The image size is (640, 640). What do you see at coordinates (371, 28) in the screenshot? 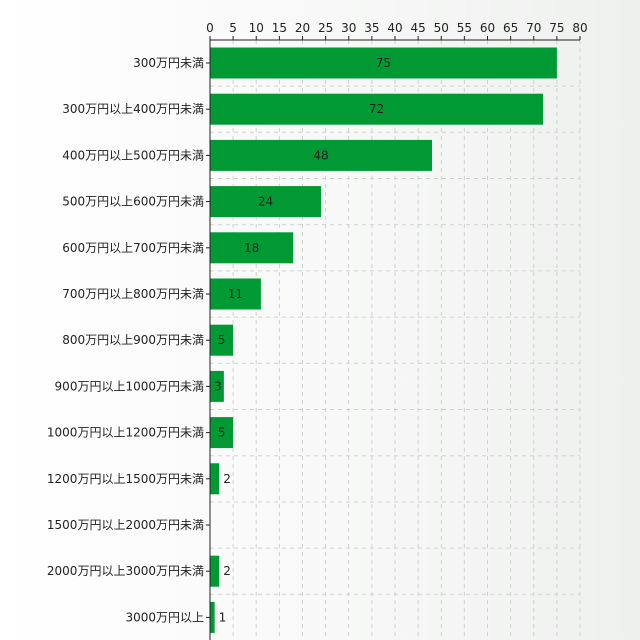
I see `x-tick-label-35: 35` at bounding box center [371, 28].